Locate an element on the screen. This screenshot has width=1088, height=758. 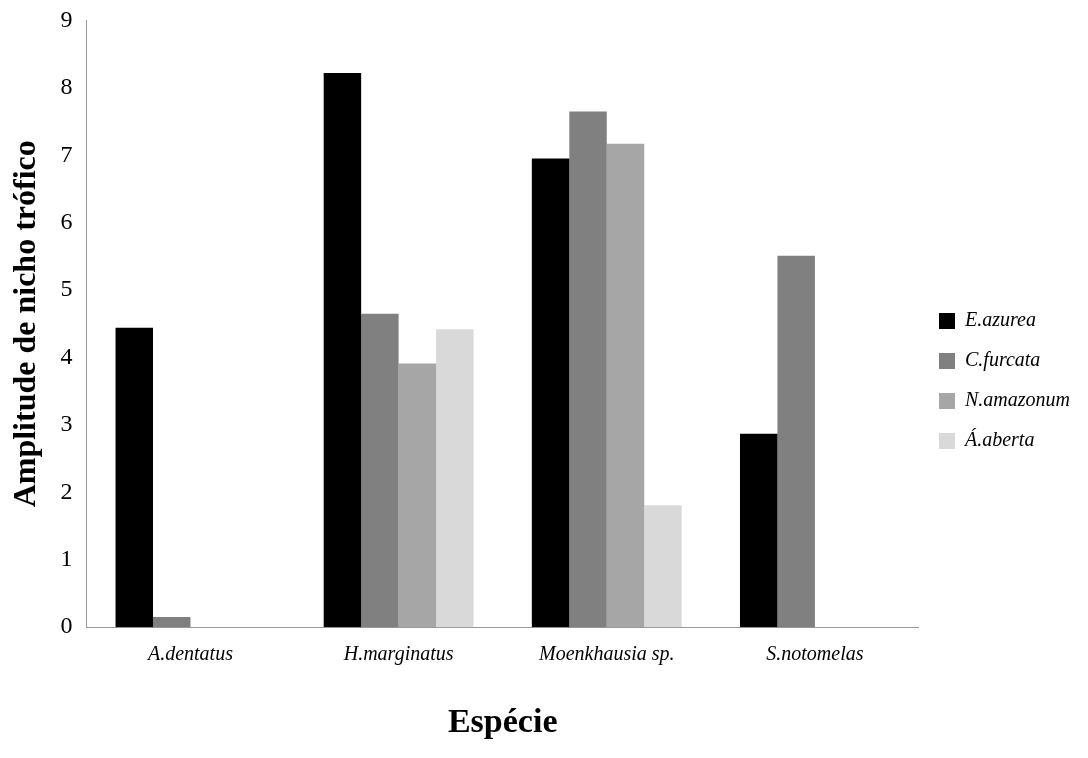
legend-label: Á.aberta is located at coordinates (998, 439).